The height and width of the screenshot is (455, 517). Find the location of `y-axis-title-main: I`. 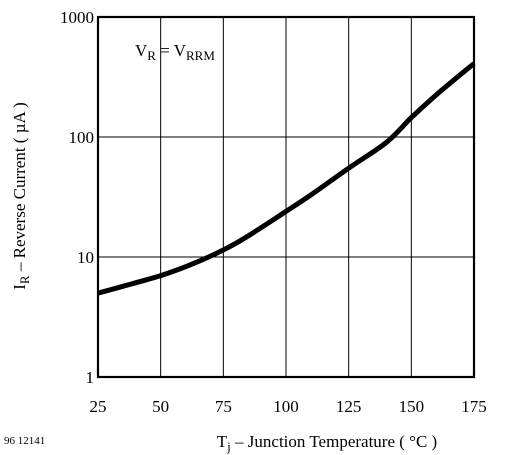

y-axis-title-main: I is located at coordinates (19, 287).